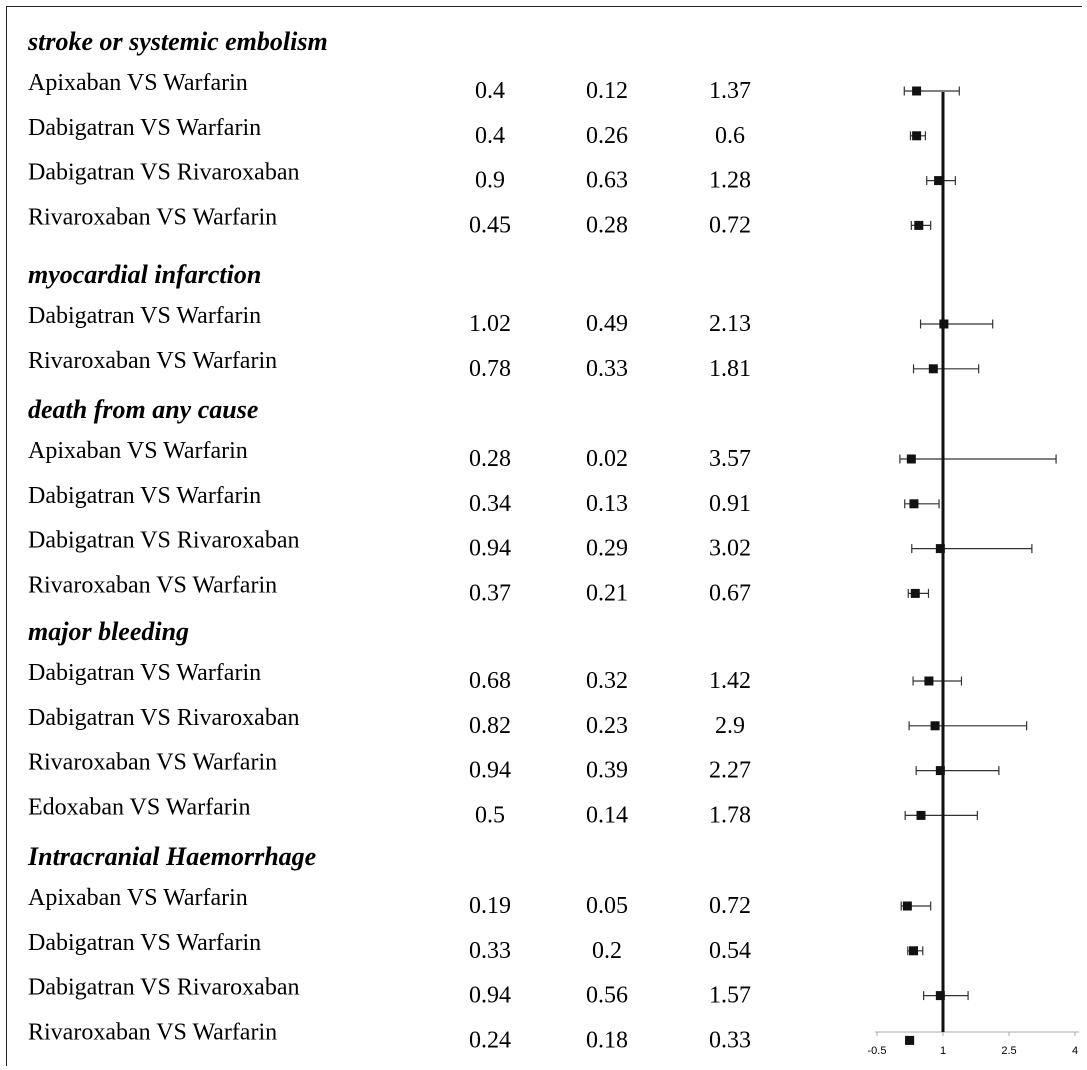 The width and height of the screenshot is (1087, 1070). I want to click on ci-upper-value: 2.13, so click(730, 324).